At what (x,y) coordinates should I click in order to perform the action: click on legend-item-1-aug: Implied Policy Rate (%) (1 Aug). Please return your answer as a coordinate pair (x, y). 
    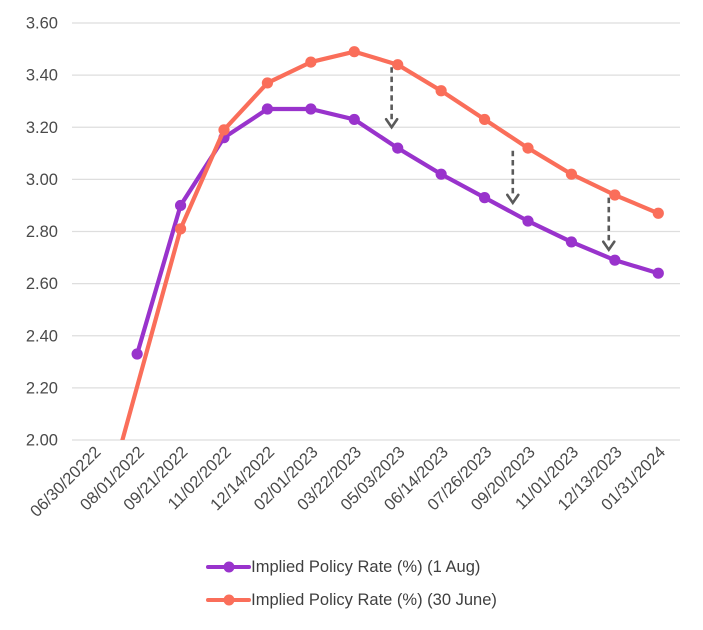
    Looking at the image, I should click on (343, 567).